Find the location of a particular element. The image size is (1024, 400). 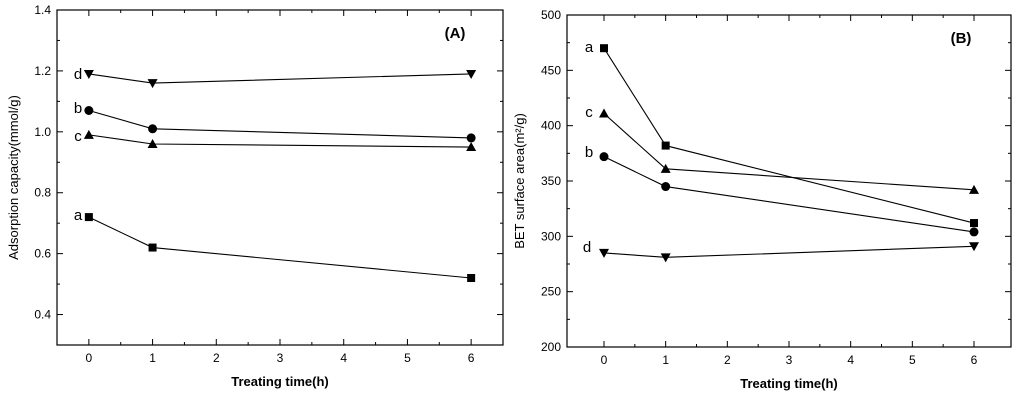

y-tick-label: 500 is located at coordinates (551, 15).